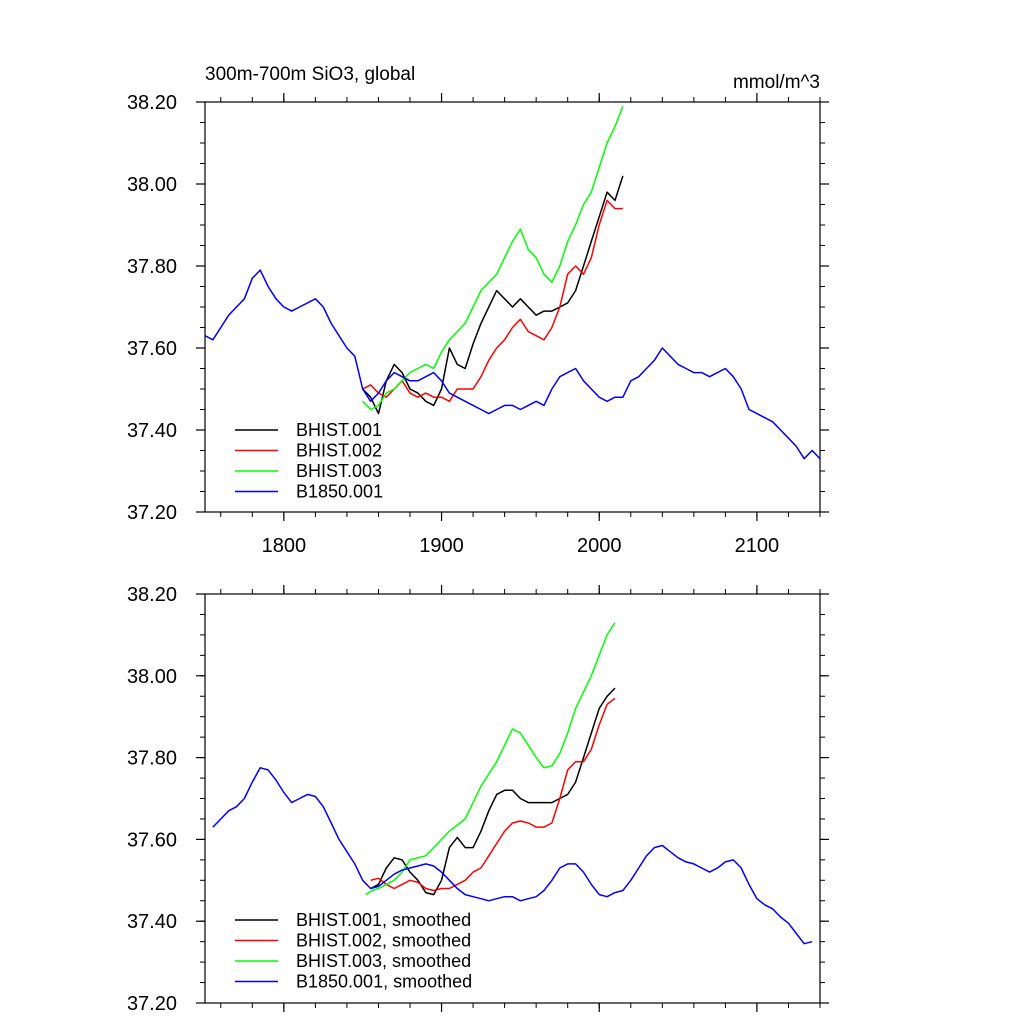 The height and width of the screenshot is (1024, 1024). Describe the element at coordinates (383, 920) in the screenshot. I see `legend-label: BHIST.001, smoothed` at that location.